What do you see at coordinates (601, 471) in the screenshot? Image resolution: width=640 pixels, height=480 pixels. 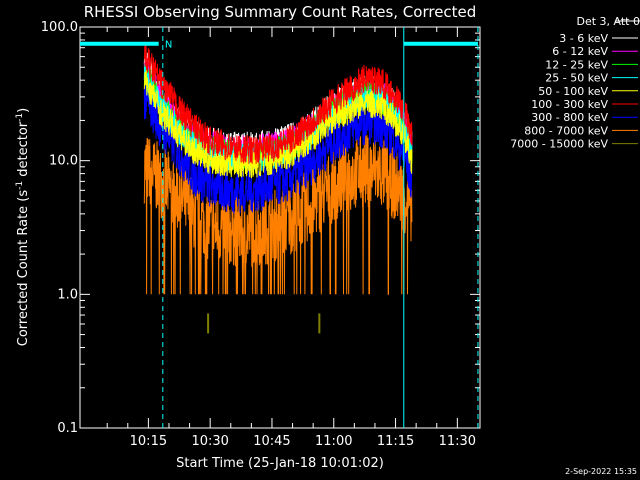 I see `timestamp: 2-Sep-2022 15:35` at bounding box center [601, 471].